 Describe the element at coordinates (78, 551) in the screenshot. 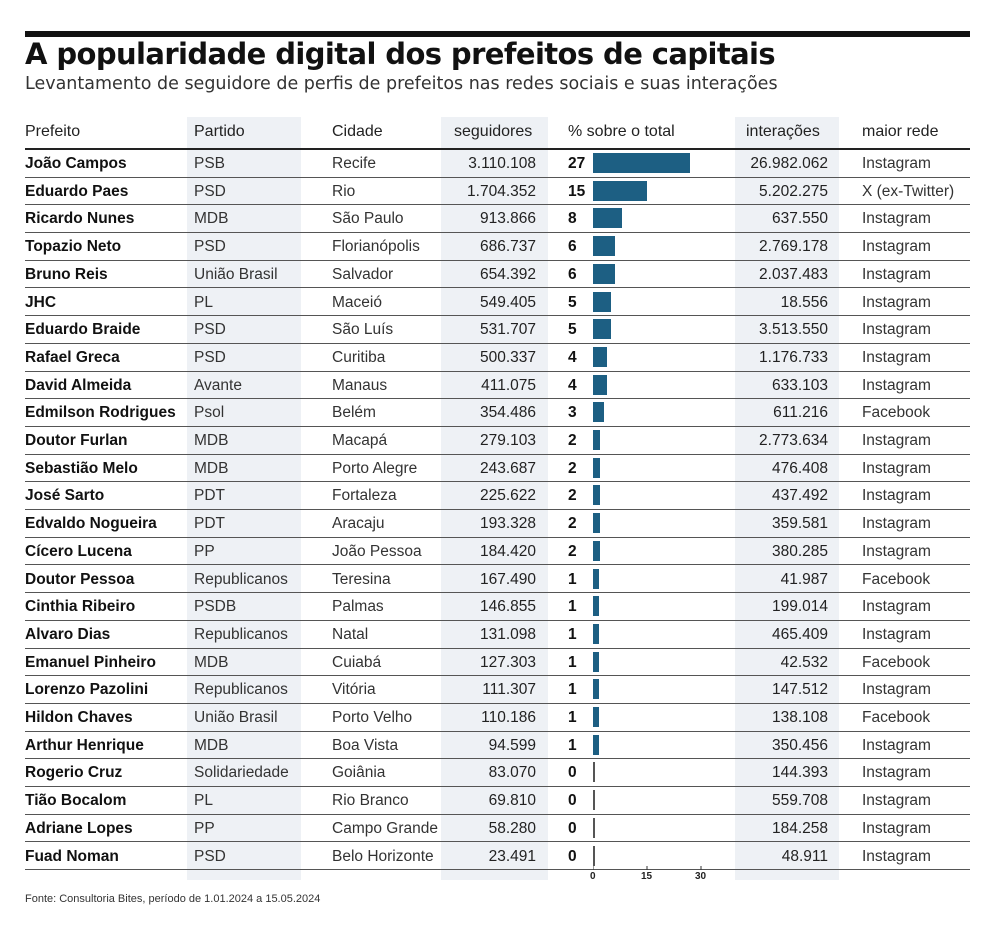

I see `row-prefeito: Cícero Lucena` at that location.